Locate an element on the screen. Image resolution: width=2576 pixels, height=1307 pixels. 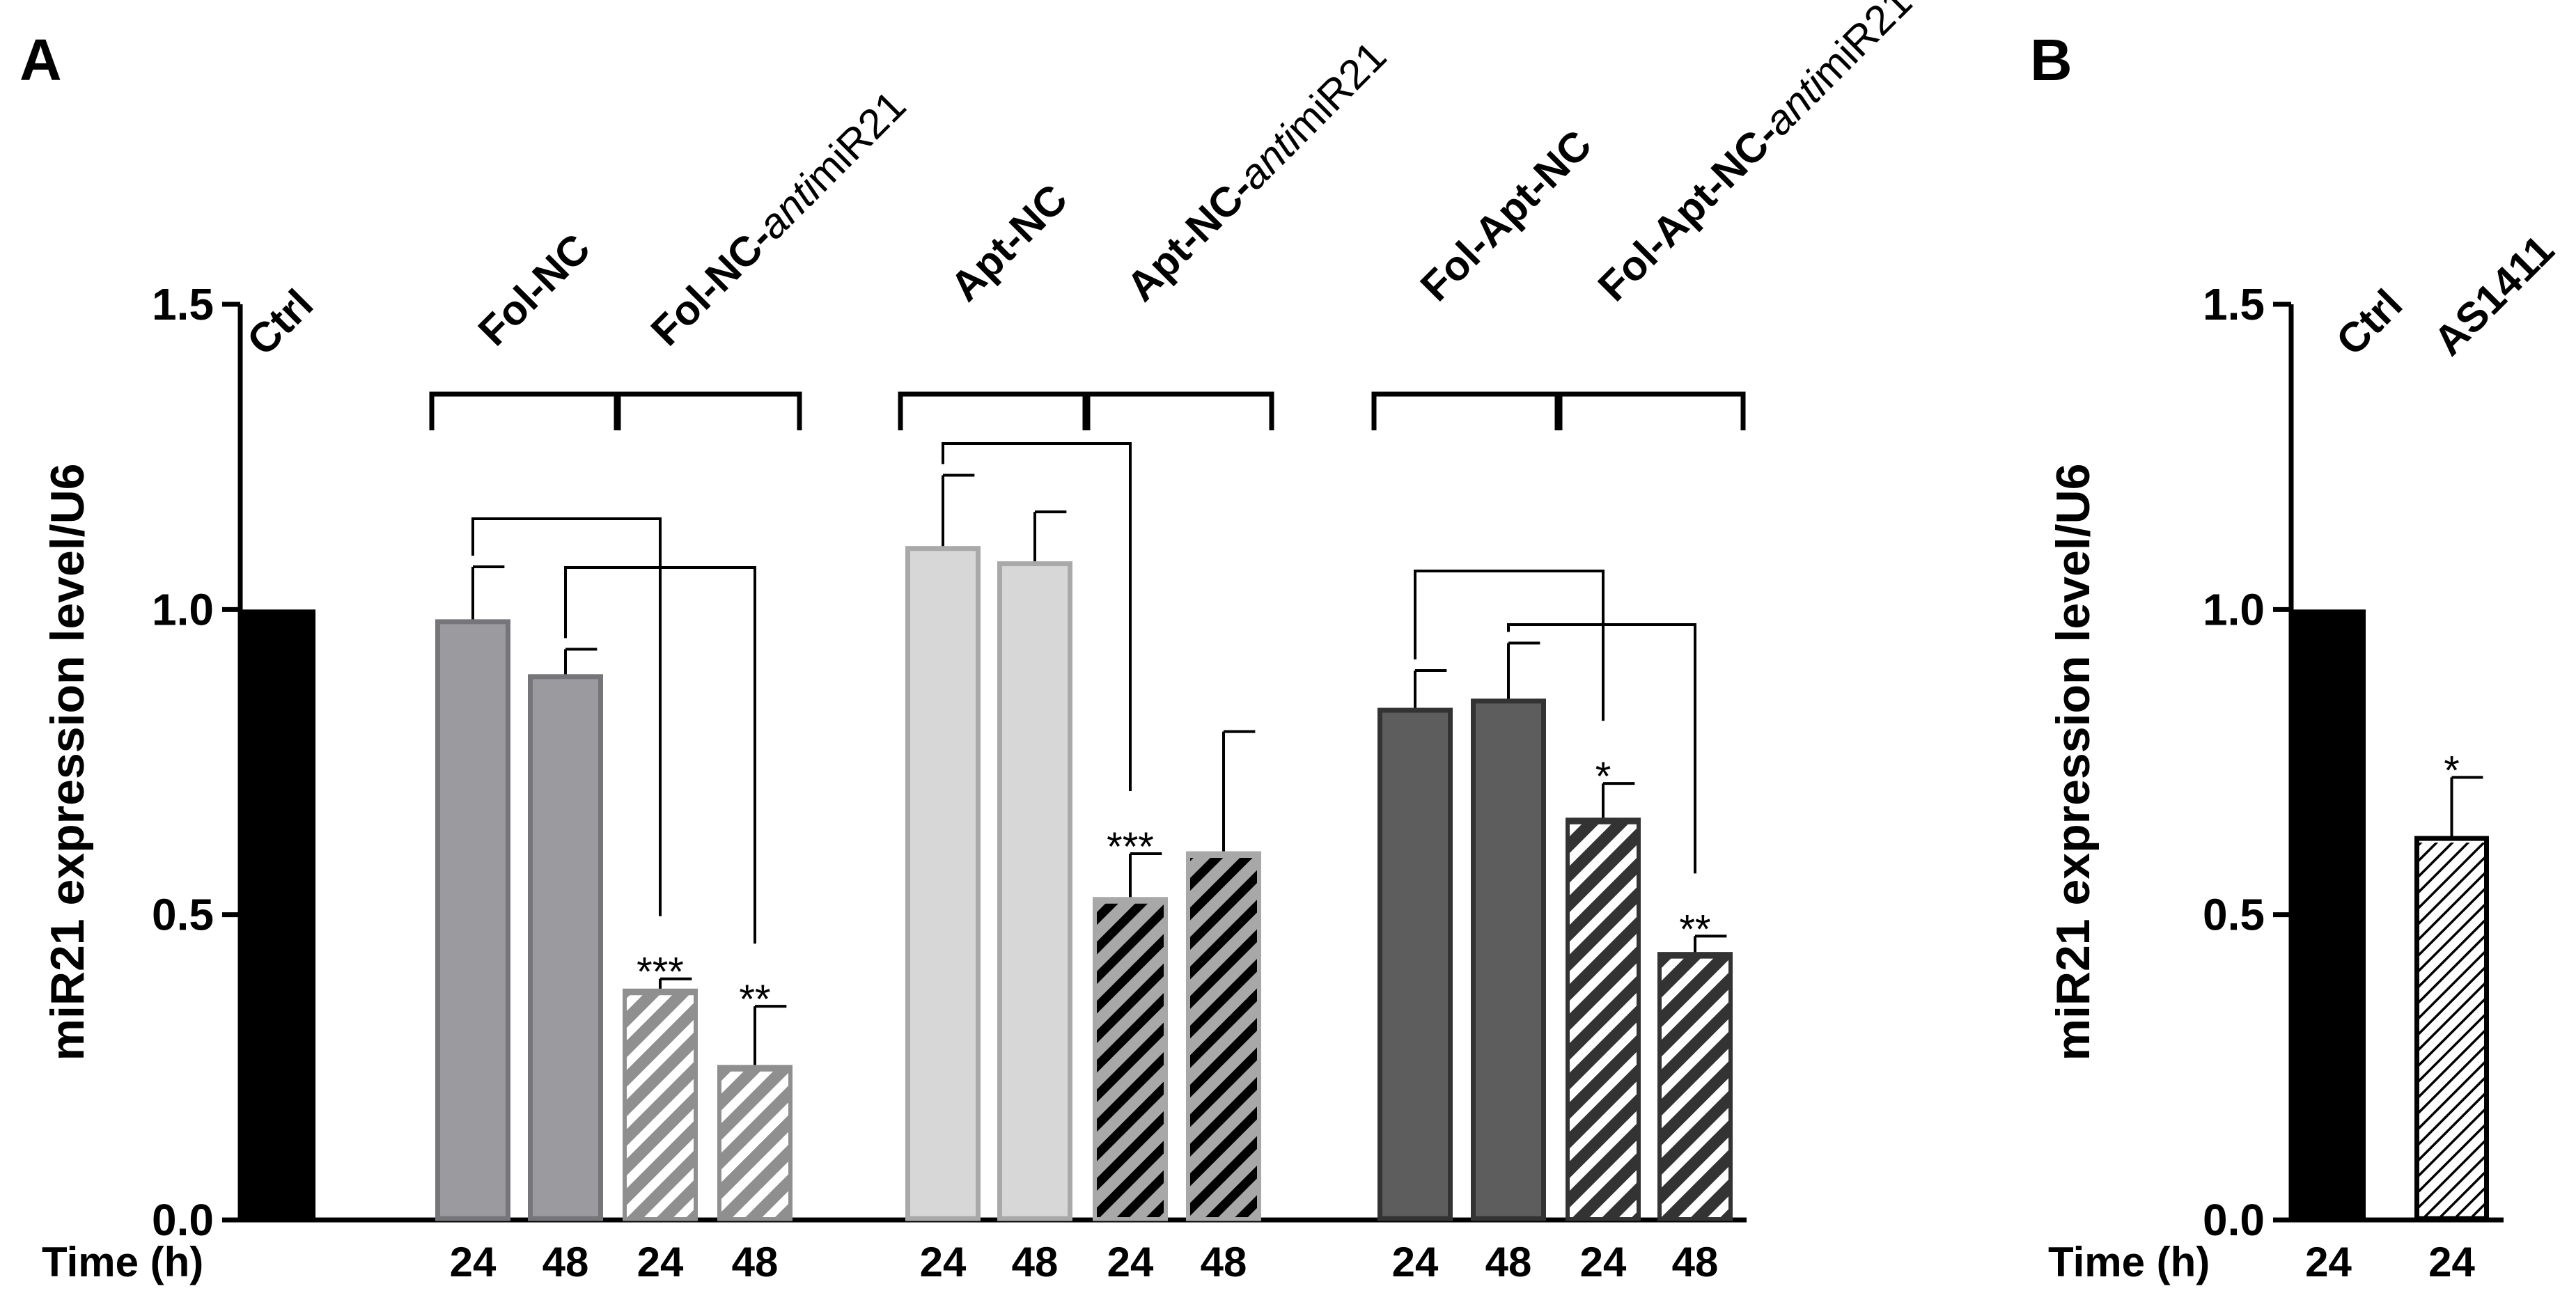
panel-letter: A is located at coordinates (40, 60).